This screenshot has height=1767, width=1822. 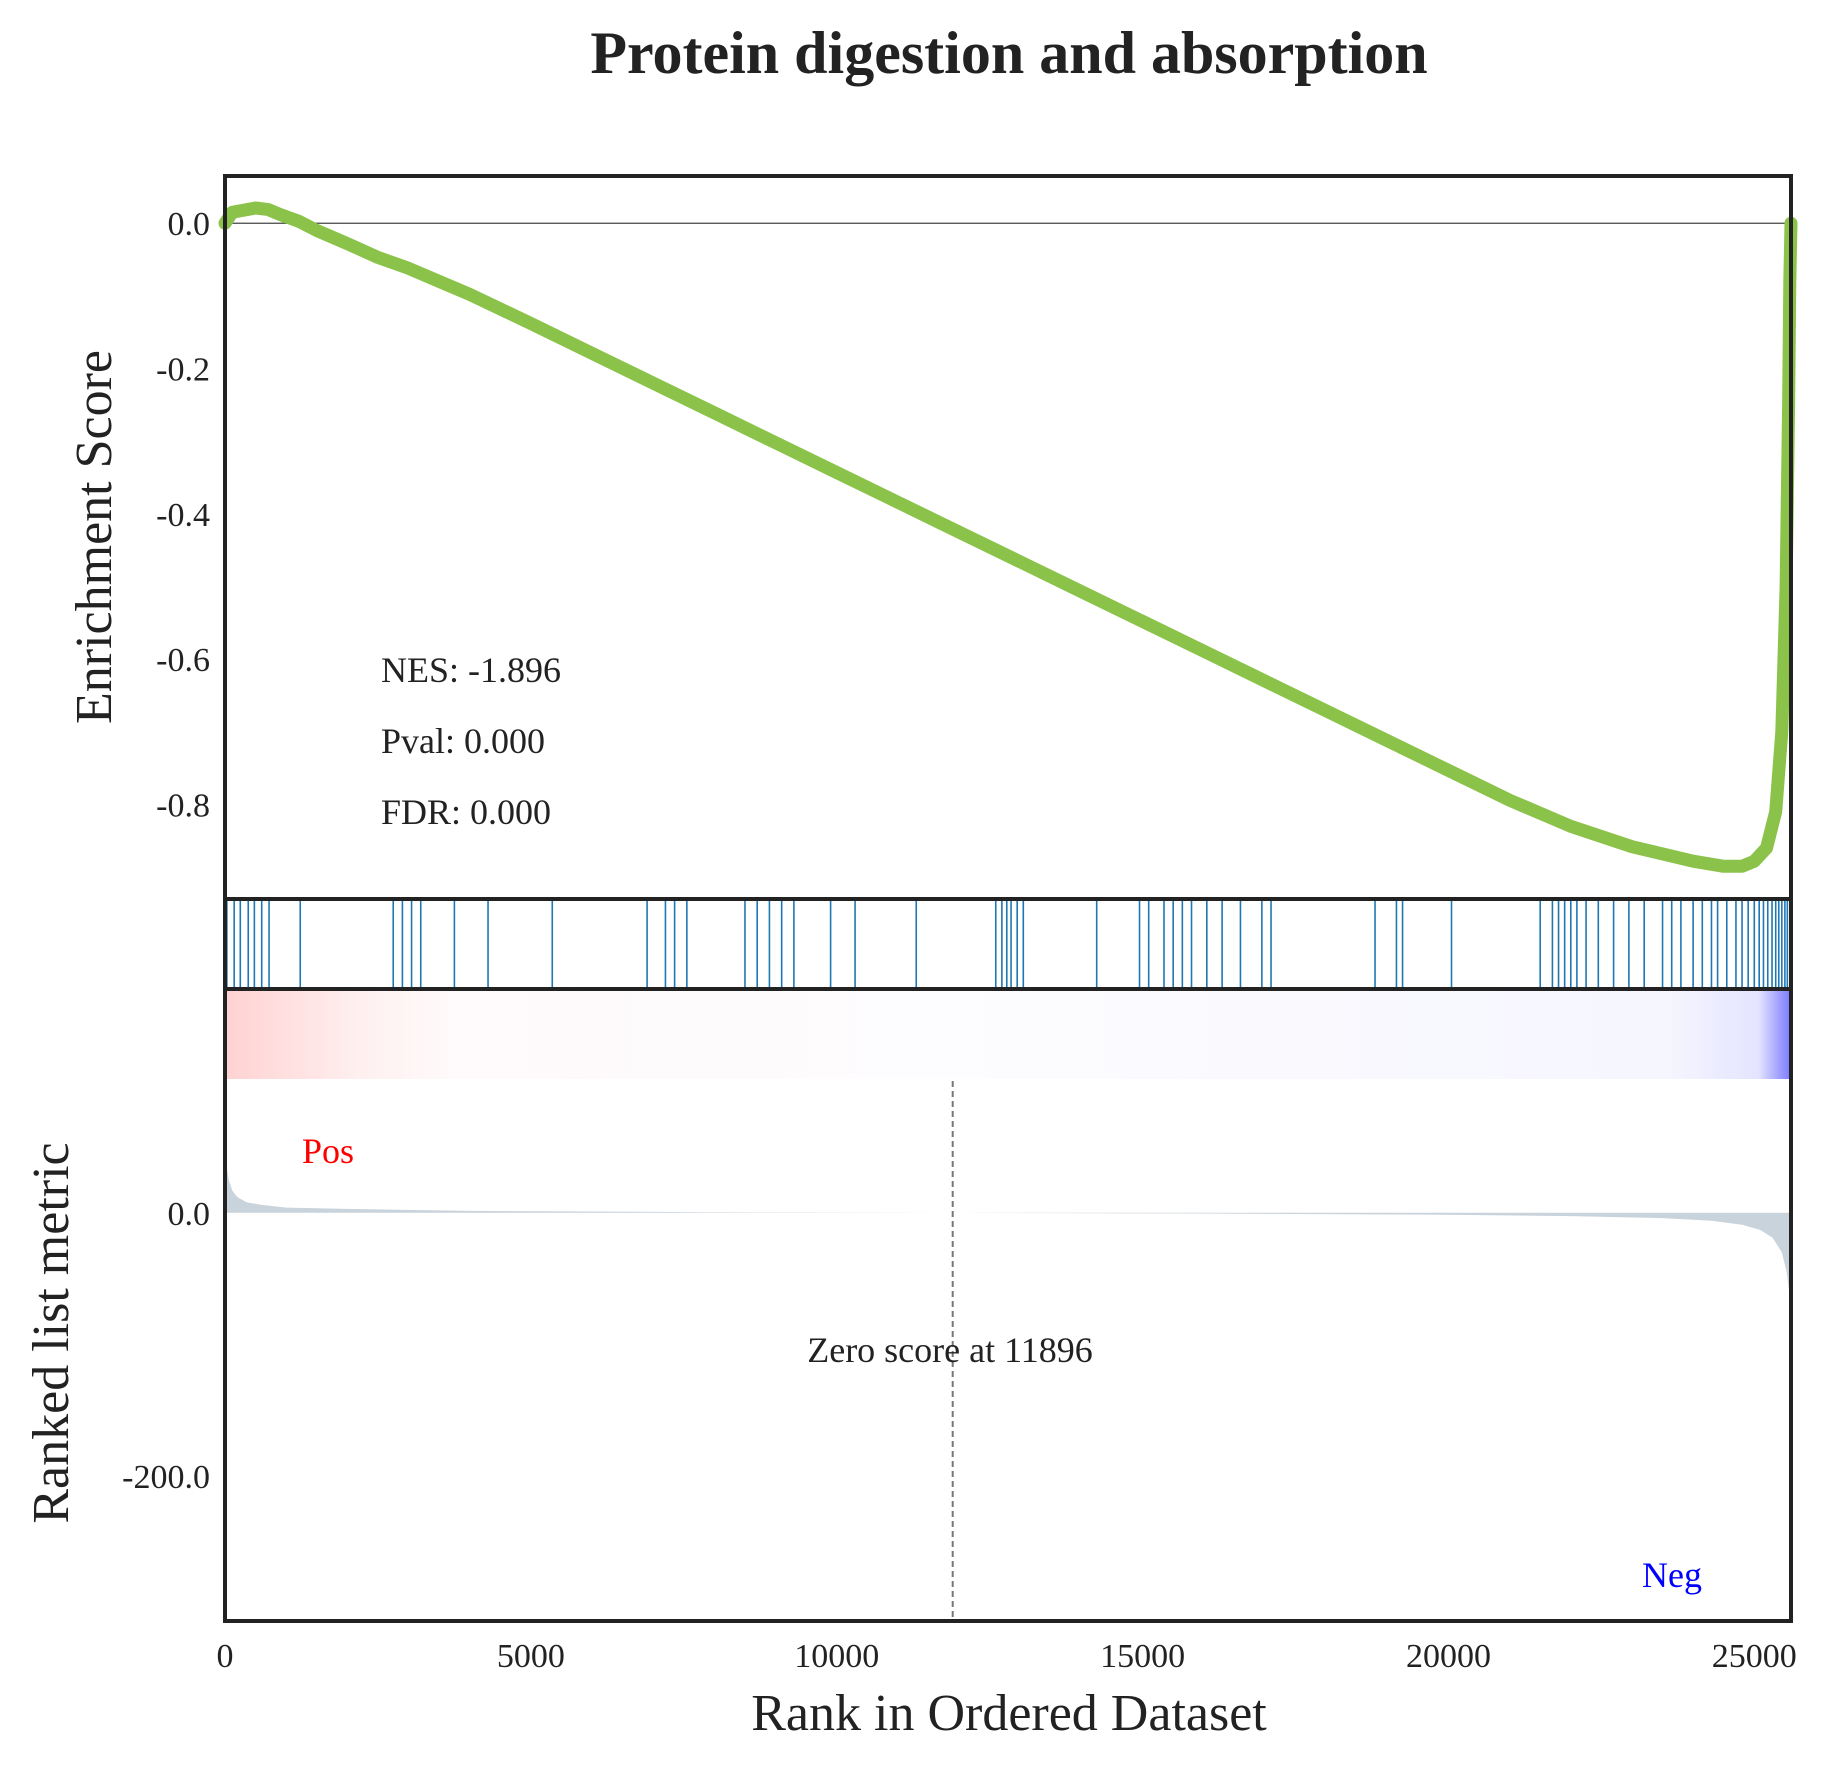 I want to click on es-y-tick-label: -0.4, so click(x=183, y=515).